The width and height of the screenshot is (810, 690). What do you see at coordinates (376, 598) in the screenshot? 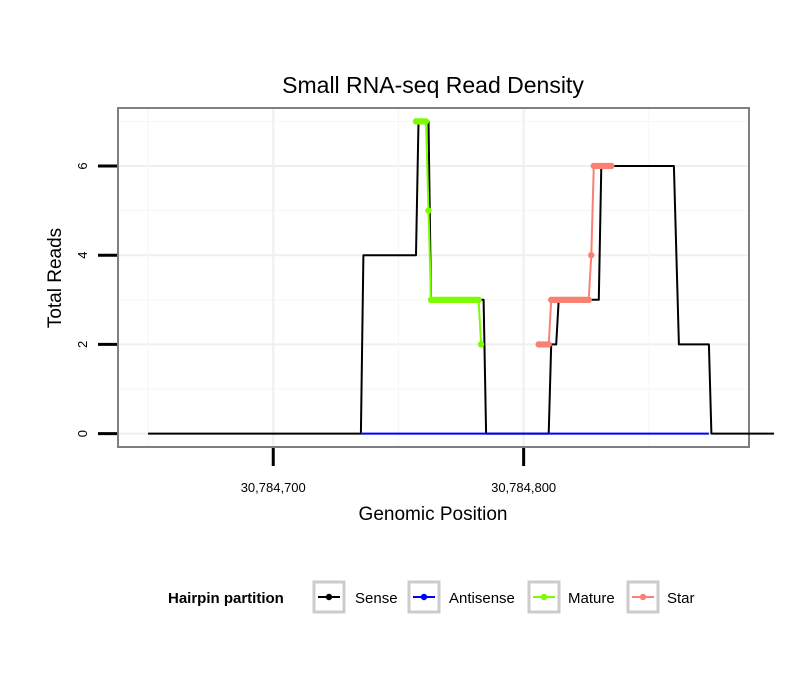
I see `legend-label-sense: Sense` at bounding box center [376, 598].